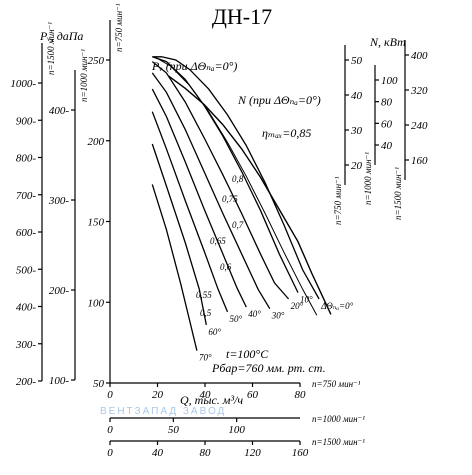 The width and height of the screenshot is (472, 475). I want to click on tick-label: 900-, so click(26, 121).